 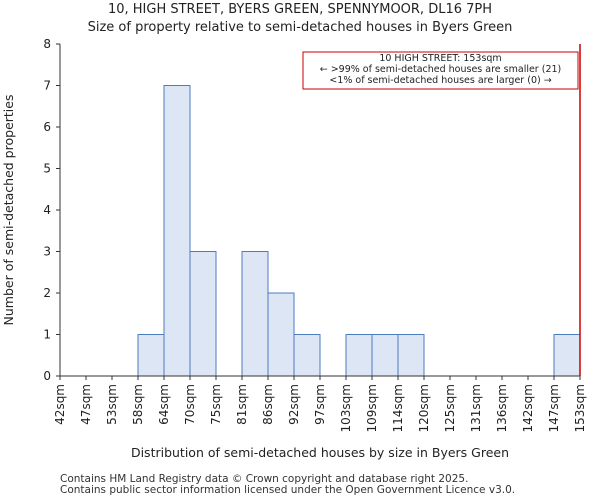 What do you see at coordinates (47, 335) in the screenshot?
I see `y-tick-label: 1` at bounding box center [47, 335].